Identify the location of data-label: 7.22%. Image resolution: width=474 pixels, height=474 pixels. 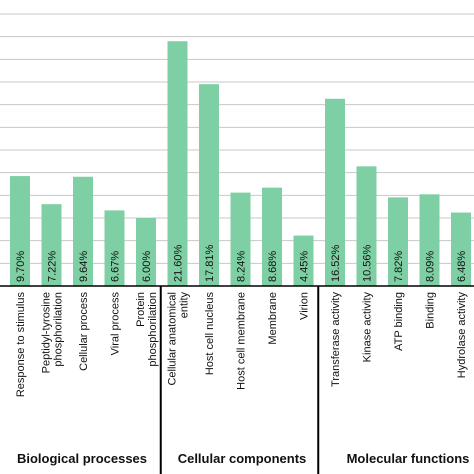
(53, 266).